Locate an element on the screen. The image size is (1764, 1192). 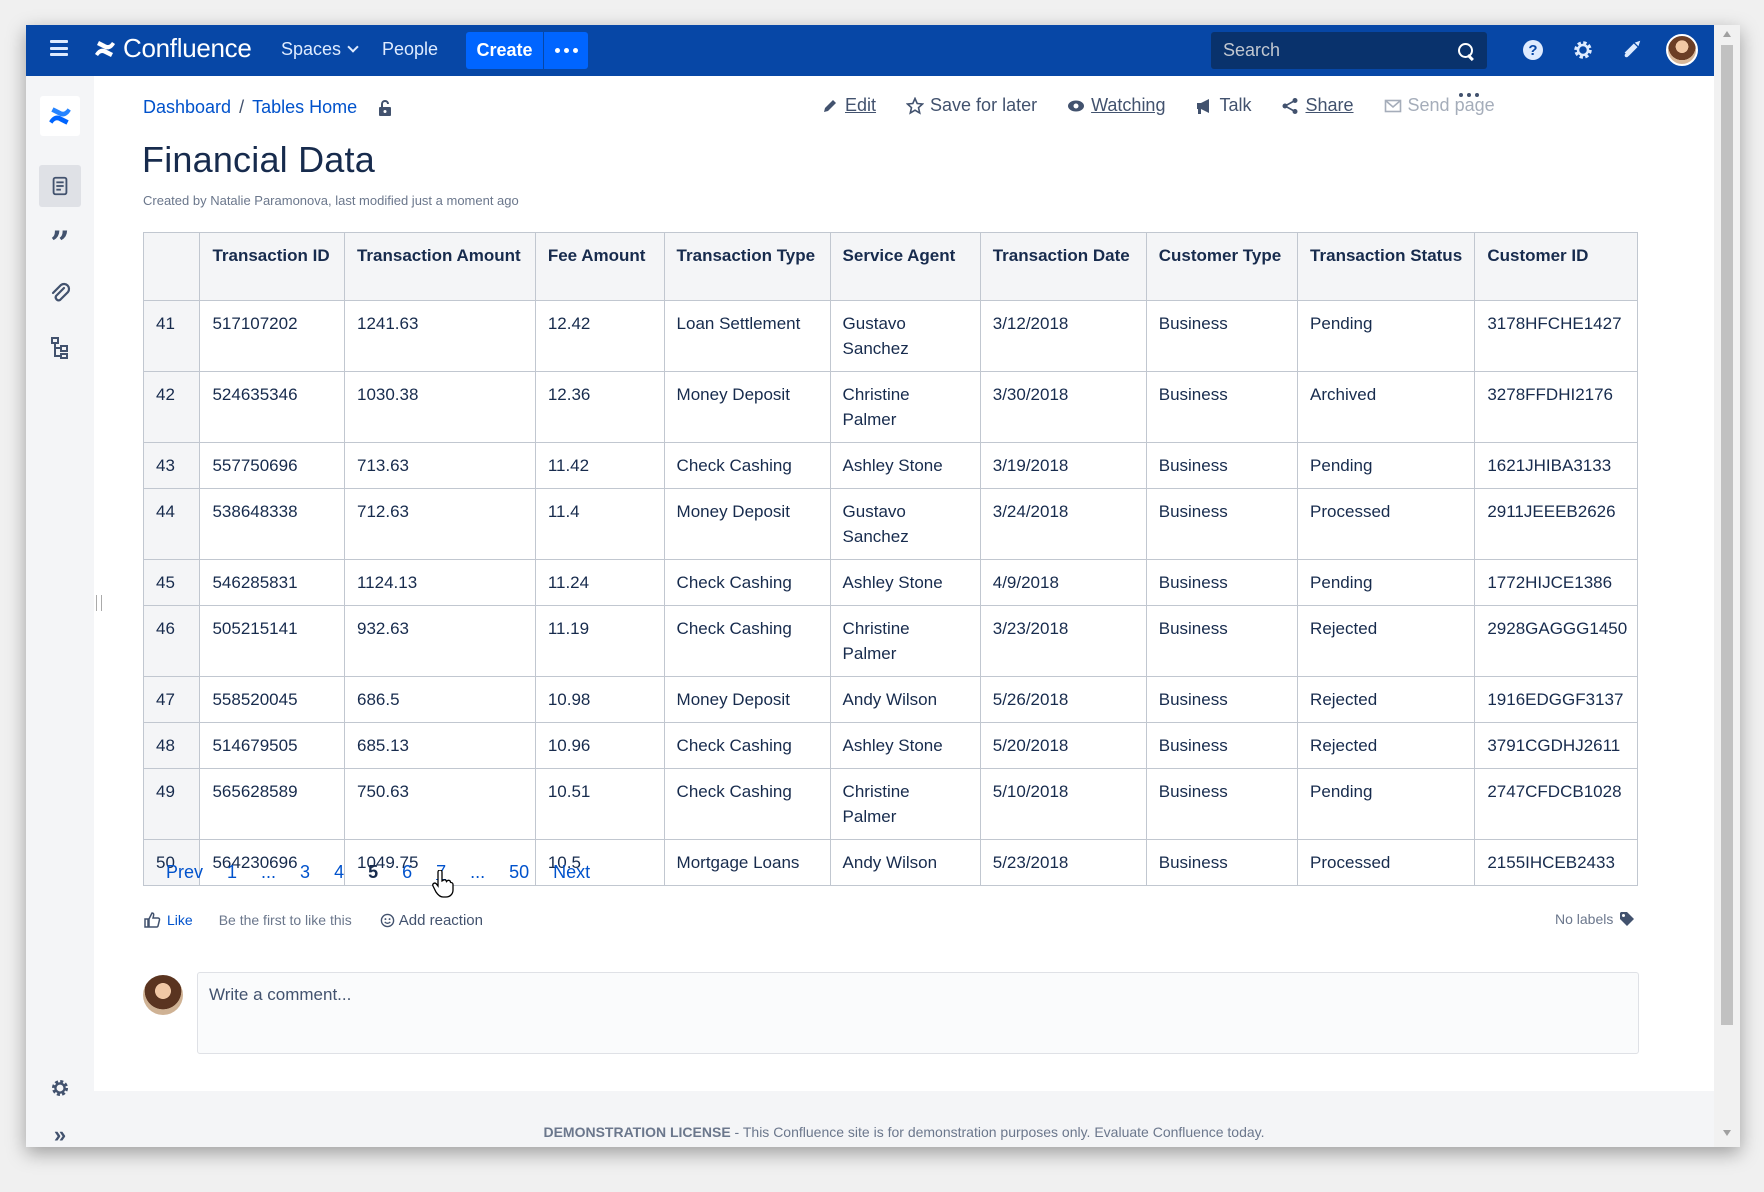
share-button: Share is located at coordinates (1317, 105).